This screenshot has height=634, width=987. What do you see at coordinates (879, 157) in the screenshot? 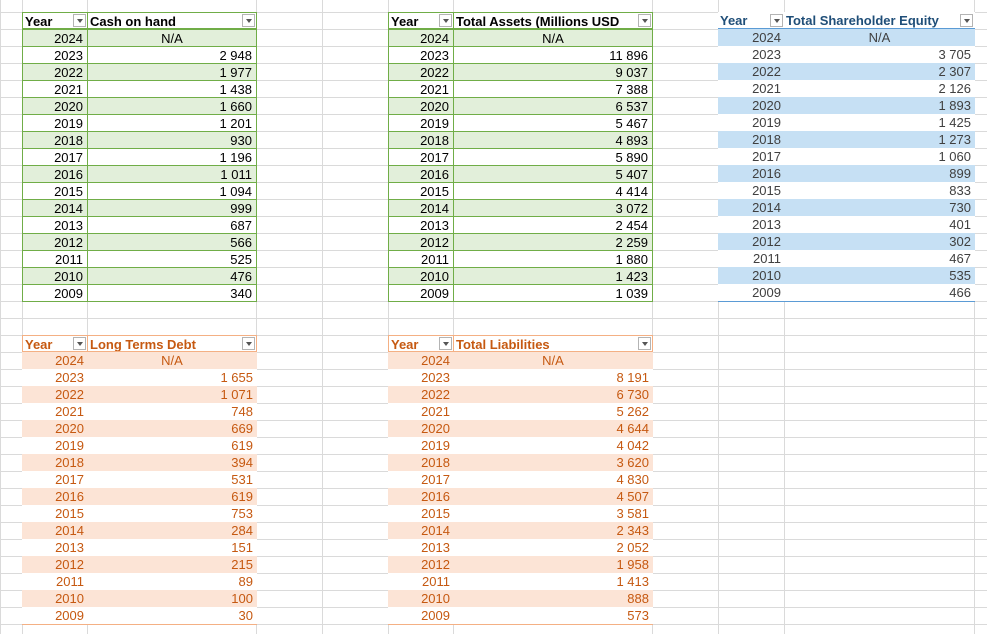
I see `value-cell: 1 060` at bounding box center [879, 157].